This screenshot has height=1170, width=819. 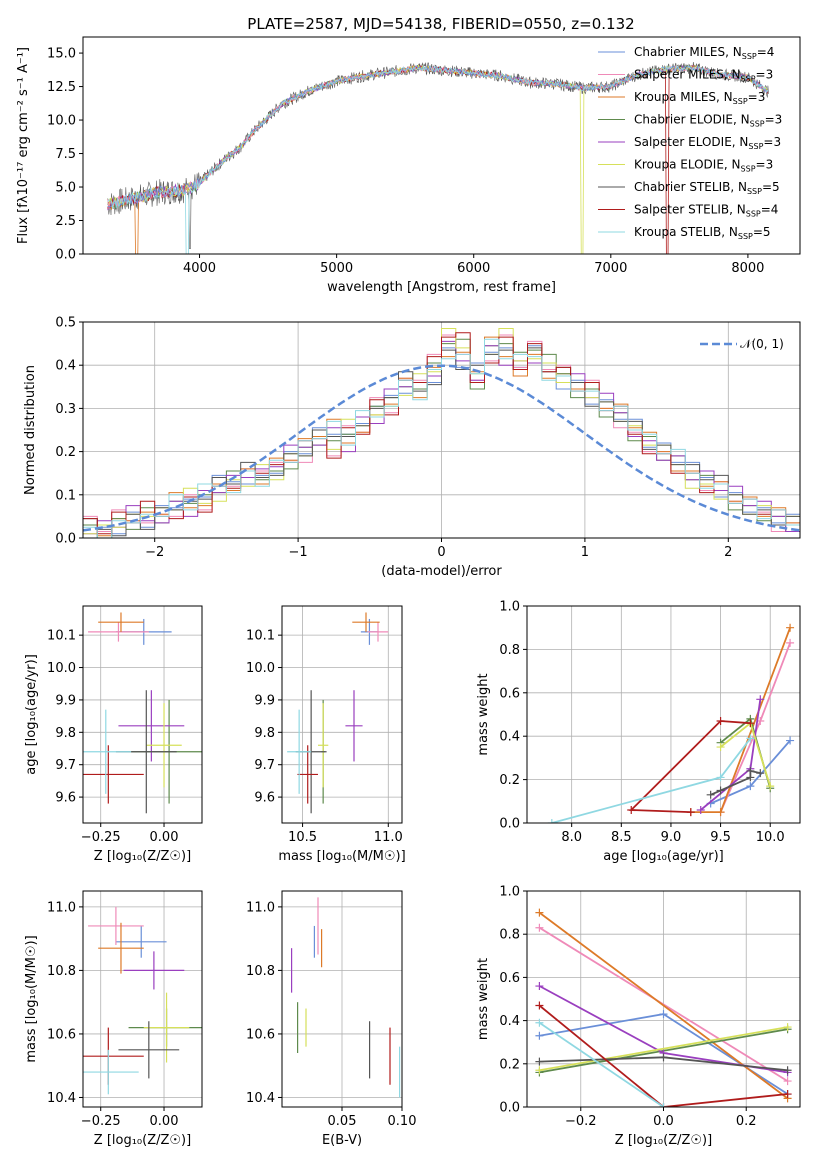 What do you see at coordinates (509, 607) in the screenshot?
I see `y-tick-label: 1.0` at bounding box center [509, 607].